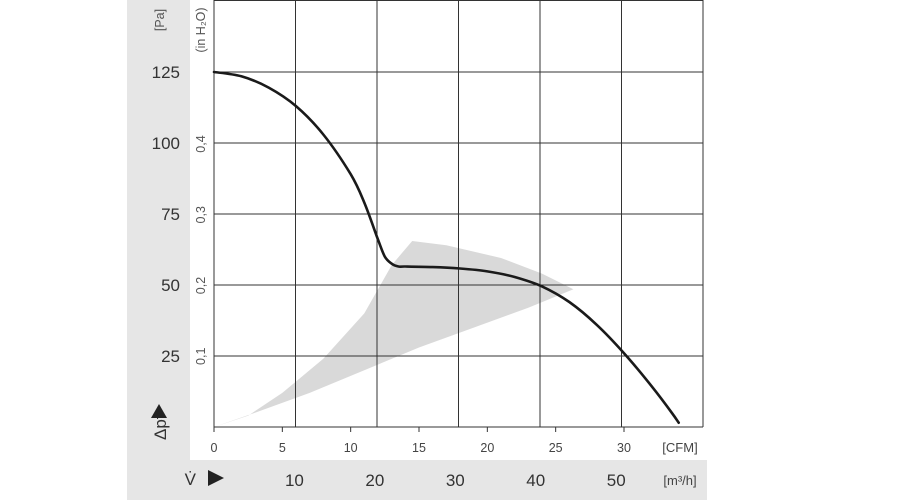  What do you see at coordinates (201, 356) in the screenshot?
I see `inh2o-tick-label: 0,1` at bounding box center [201, 356].